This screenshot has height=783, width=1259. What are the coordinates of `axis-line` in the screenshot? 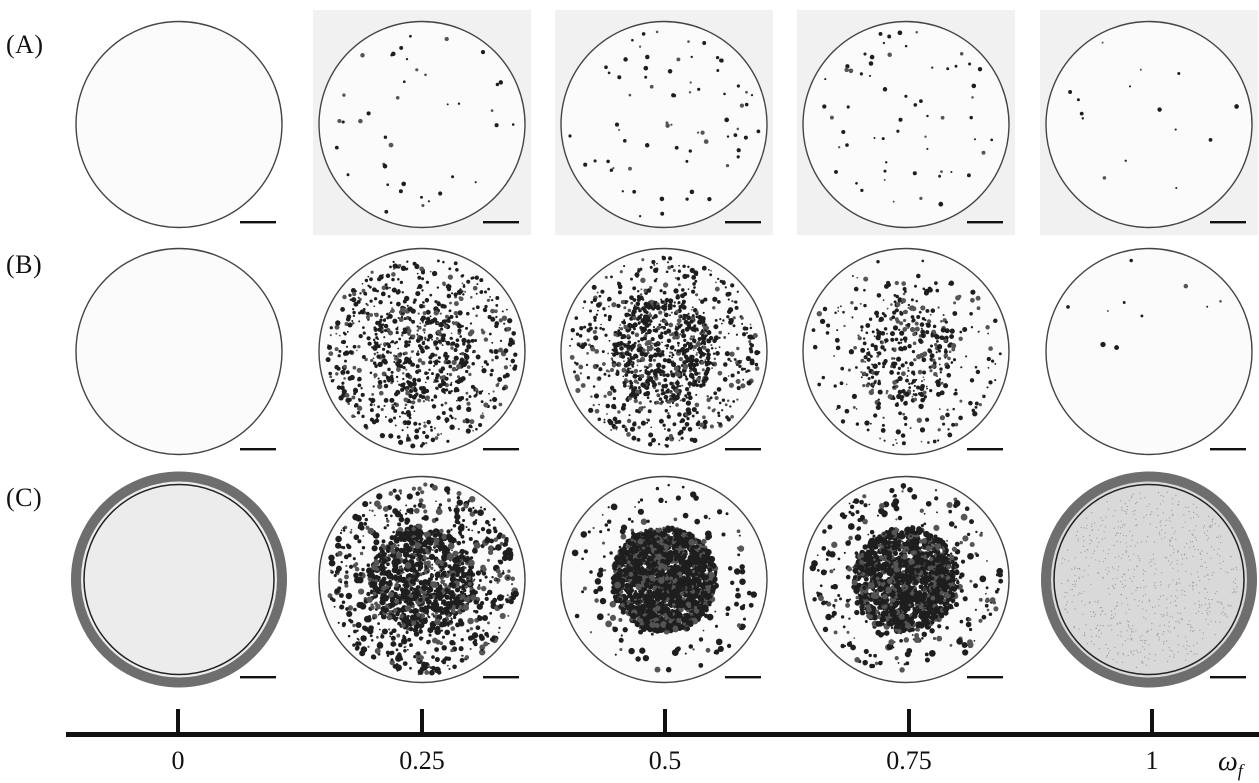 It's located at (662, 734).